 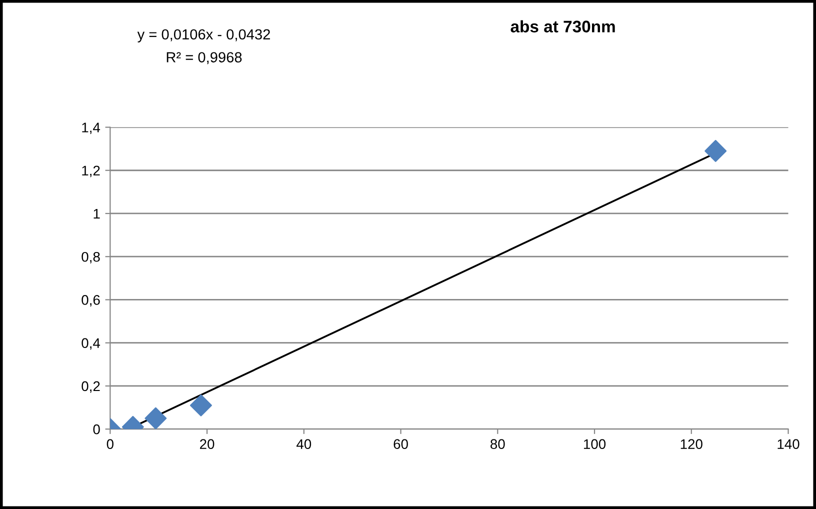 I want to click on text: y = 0,0106x - 0,0432, so click(x=203, y=35).